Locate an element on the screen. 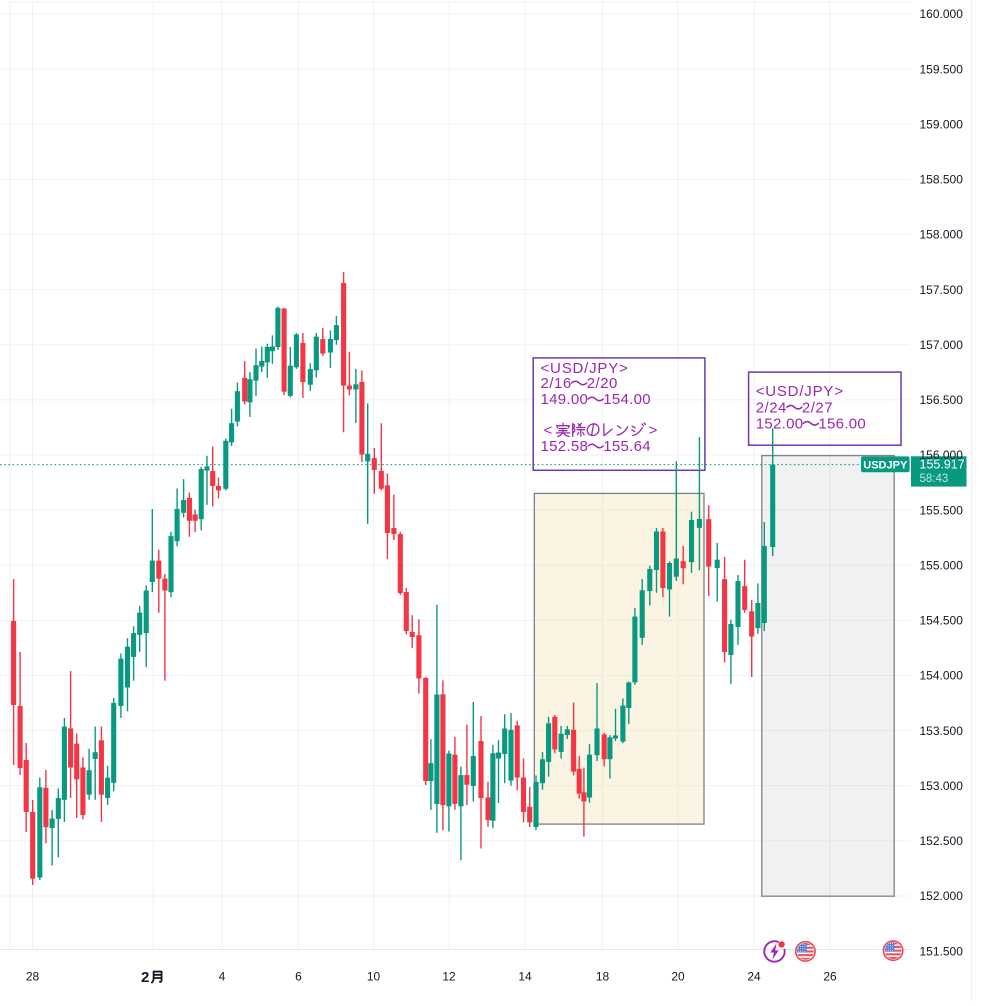 The width and height of the screenshot is (982, 1006). svg-text: 158.500 is located at coordinates (942, 180).